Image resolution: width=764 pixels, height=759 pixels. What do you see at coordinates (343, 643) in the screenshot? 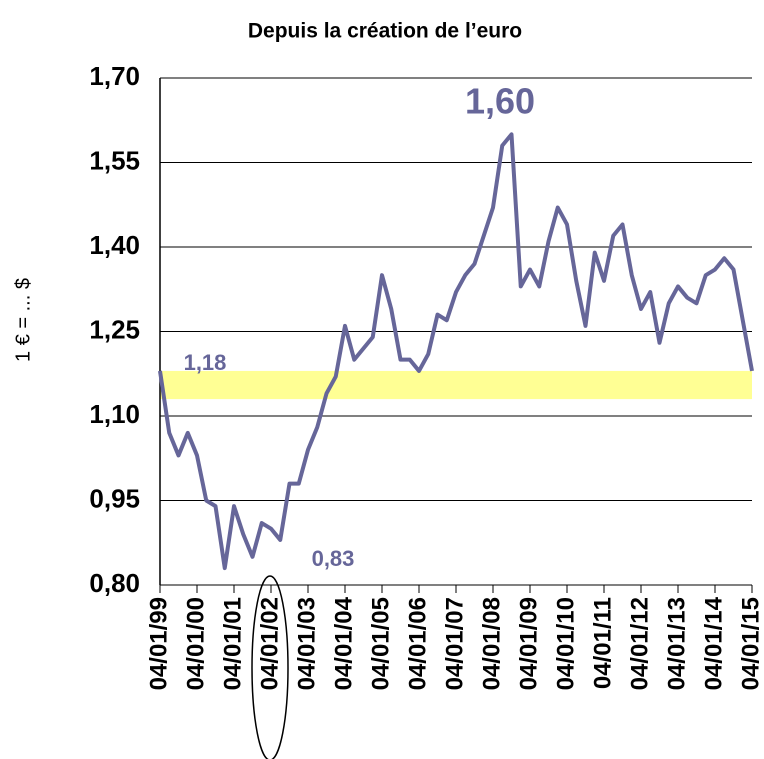
I see `x-tick-label: 04/01/04` at bounding box center [343, 643].